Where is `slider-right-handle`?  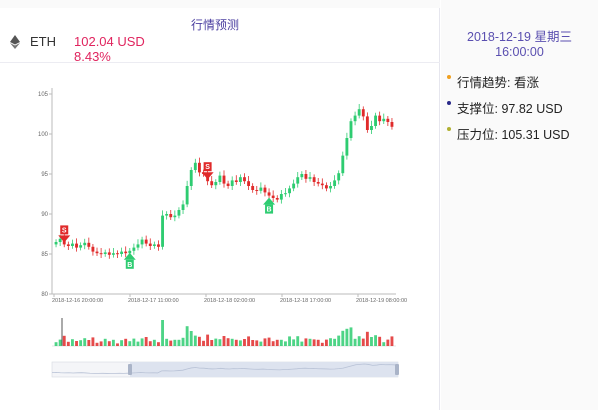
slider-right-handle is located at coordinates (397, 369).